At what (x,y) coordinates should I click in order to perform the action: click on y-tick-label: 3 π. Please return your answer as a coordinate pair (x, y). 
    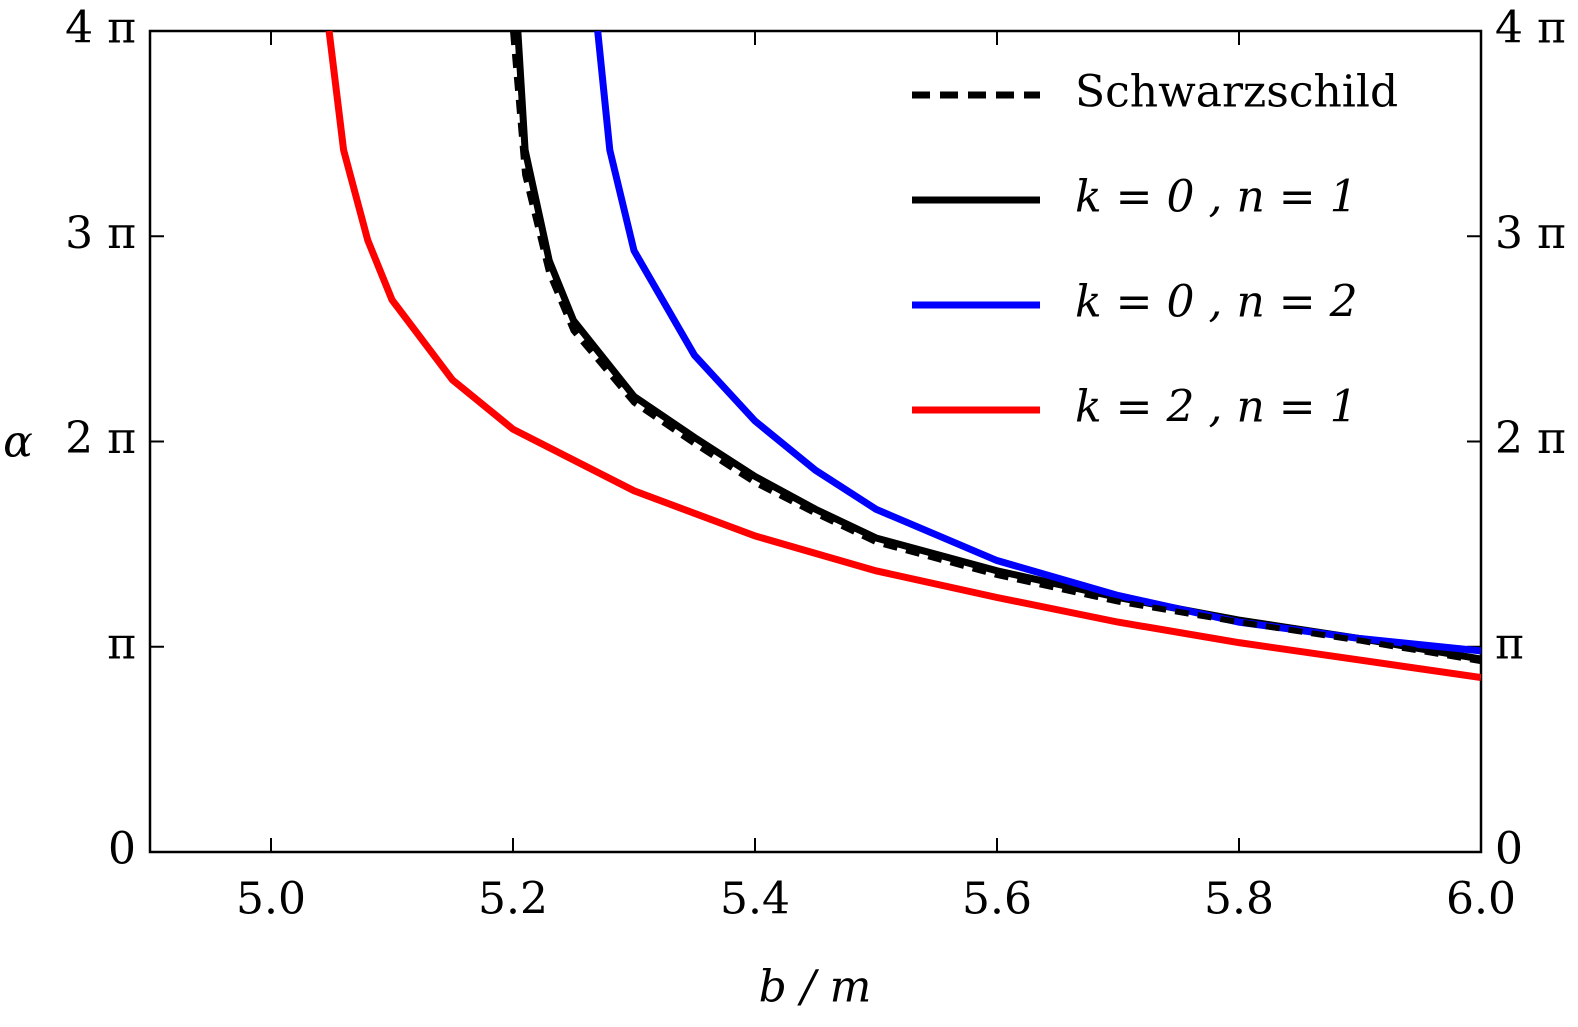
    Looking at the image, I should click on (100, 233).